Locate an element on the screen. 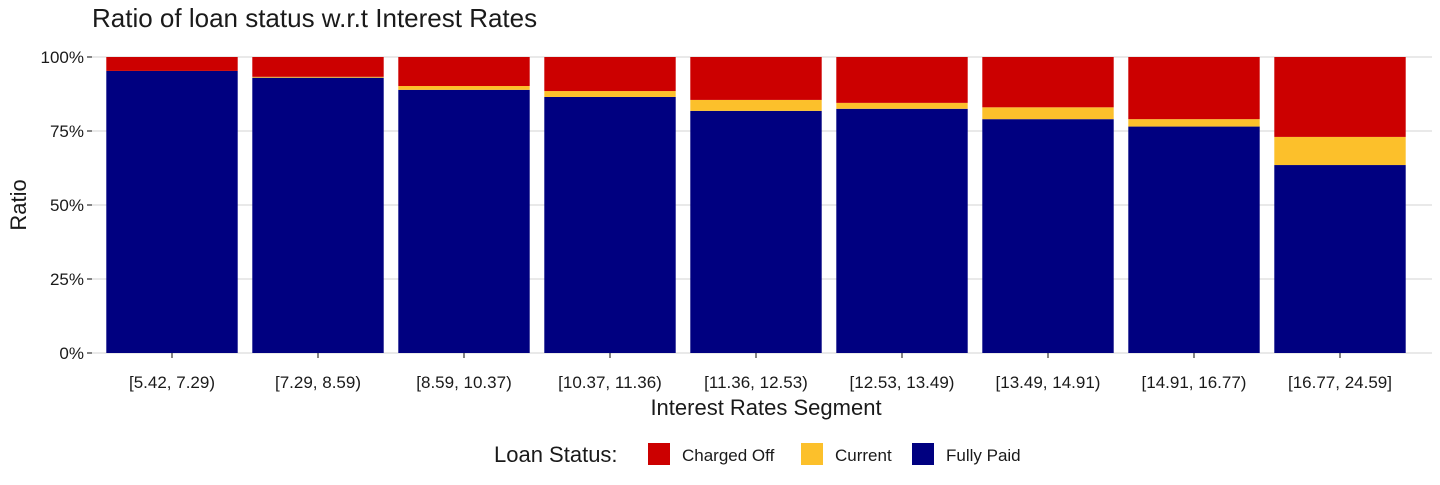 Image resolution: width=1440 pixels, height=485 pixels. y-axis: 0% 25% 50% 75% 100% is located at coordinates (66, 205).